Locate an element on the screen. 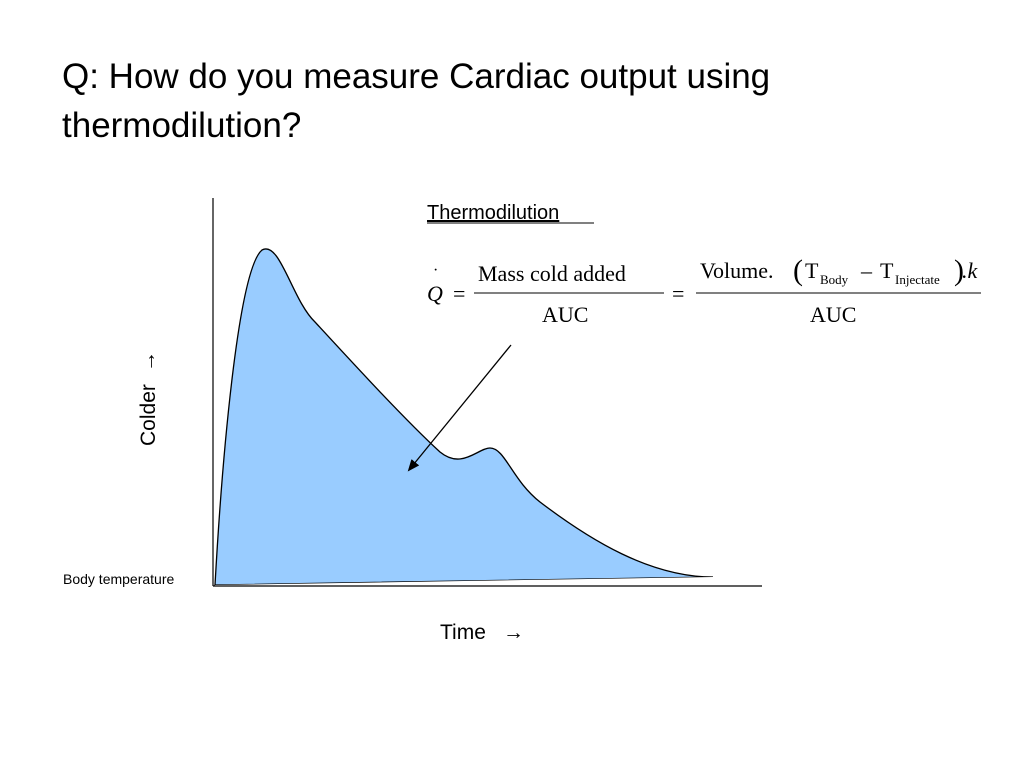 This screenshot has height=768, width=1024. x-axis-arrow-icon: → is located at coordinates (513, 632).